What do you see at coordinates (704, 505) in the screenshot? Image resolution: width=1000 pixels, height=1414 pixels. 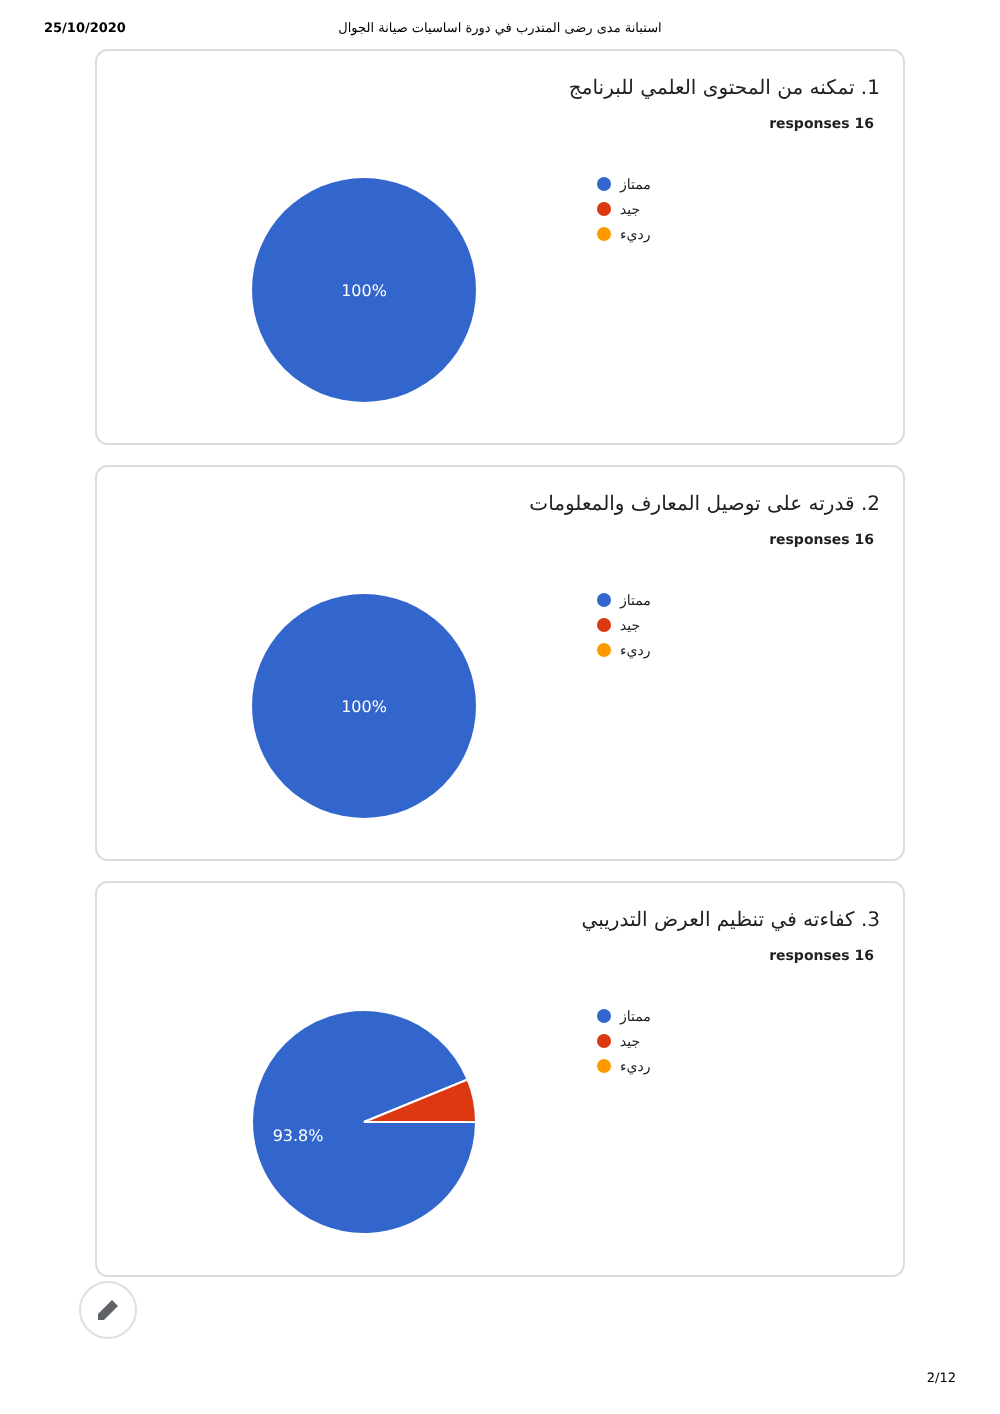 I see `text: 2. قدرته على توصيل المعارف والمعلومات` at bounding box center [704, 505].